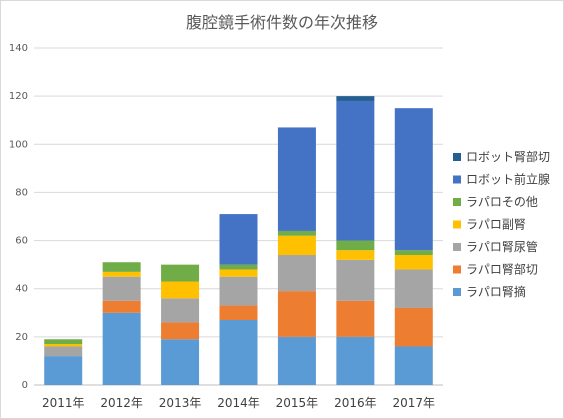  I want to click on y-tick-label: 140, so click(18, 48).